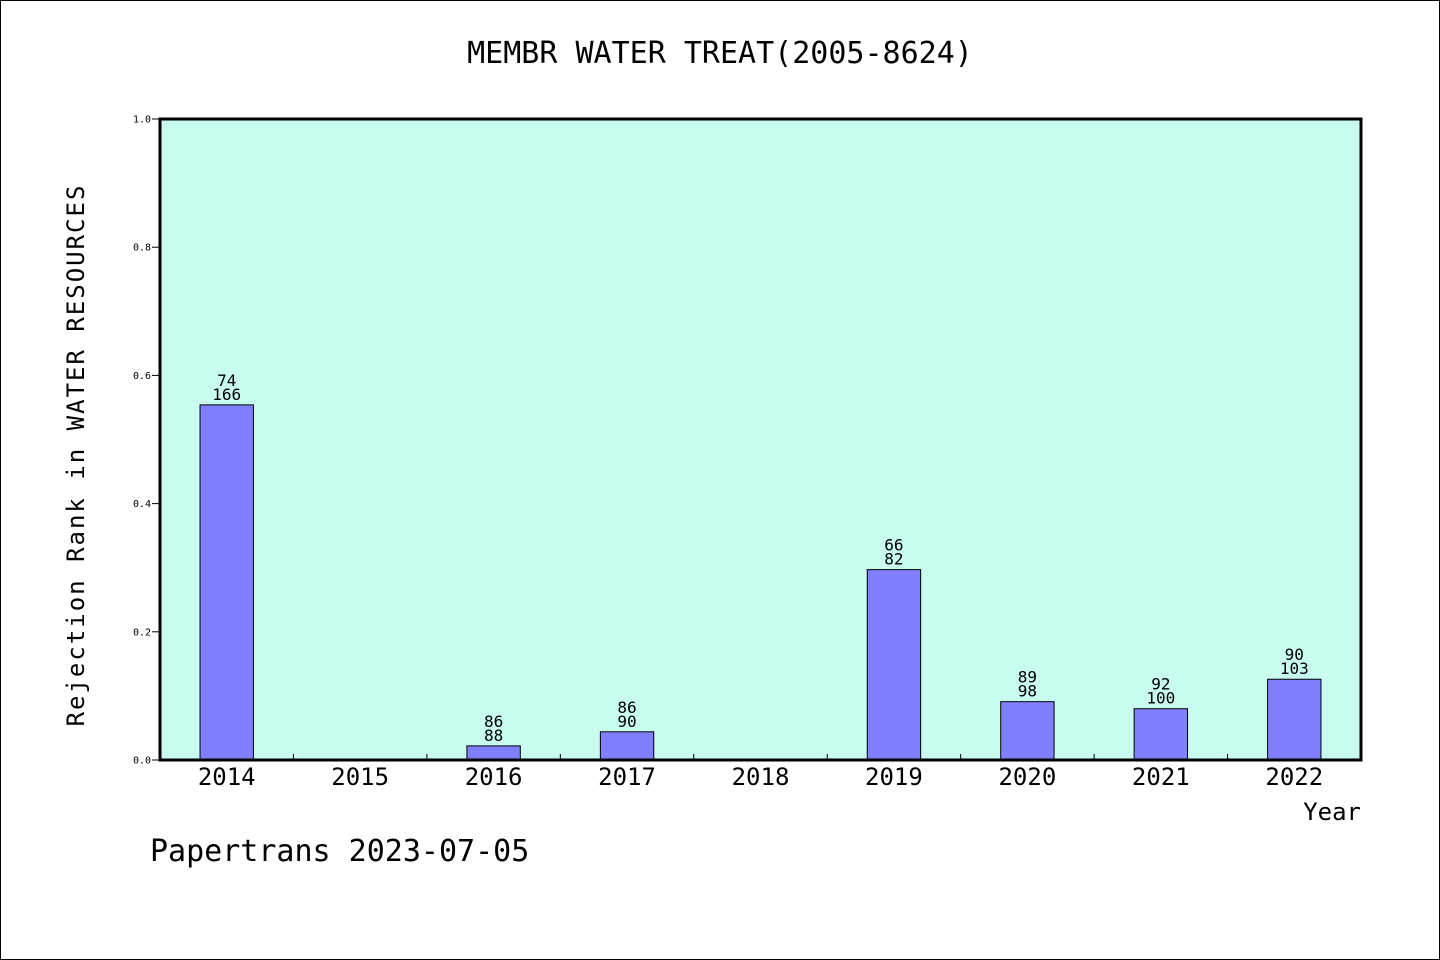  What do you see at coordinates (627, 777) in the screenshot?
I see `x-tick-label: 2017` at bounding box center [627, 777].